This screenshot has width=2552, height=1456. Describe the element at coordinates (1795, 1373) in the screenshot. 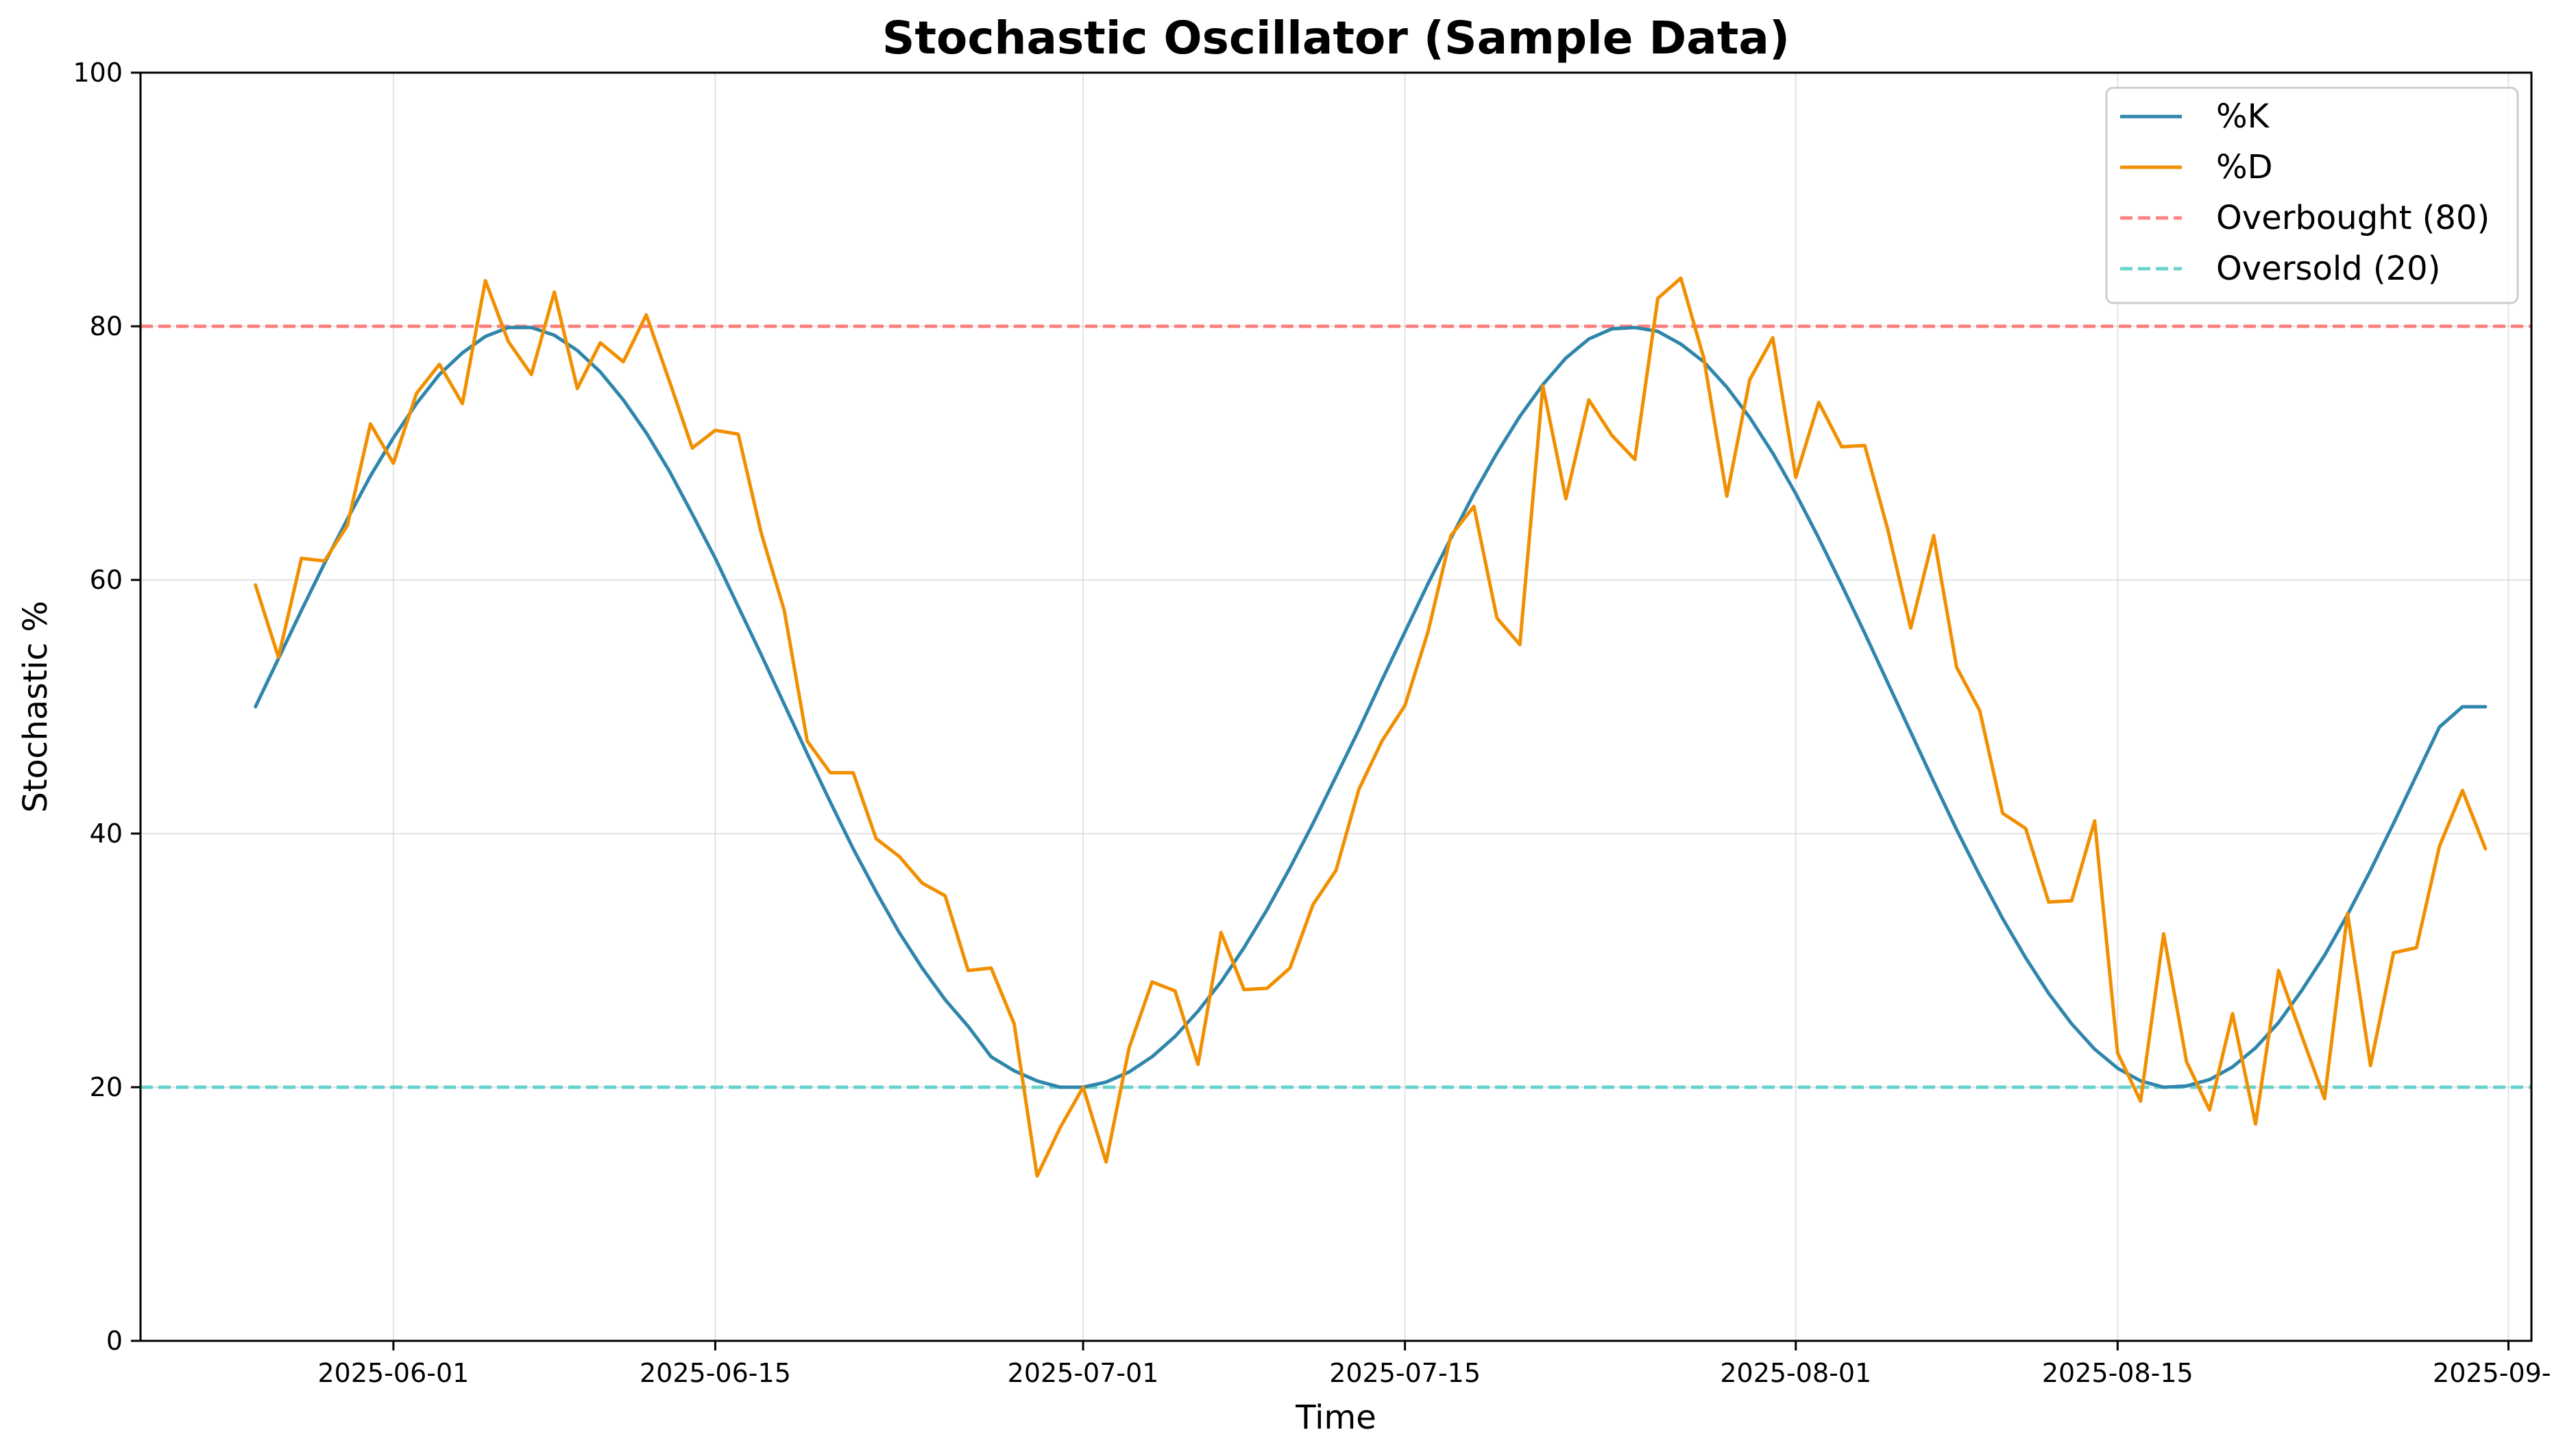

I see `x-tick-label: 2025-08-01` at that location.